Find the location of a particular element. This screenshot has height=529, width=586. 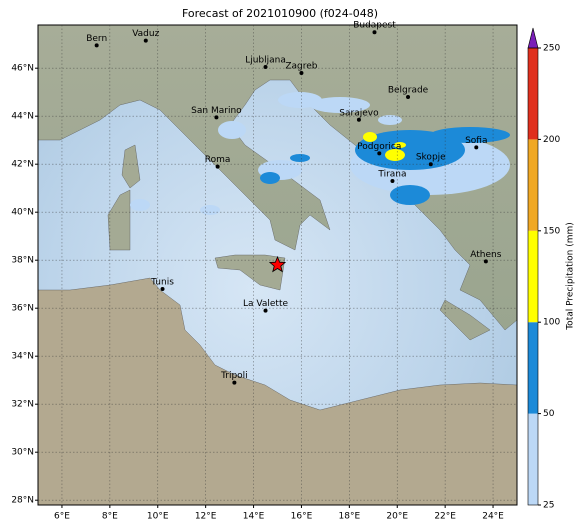

city-label: Budapest is located at coordinates (374, 26).